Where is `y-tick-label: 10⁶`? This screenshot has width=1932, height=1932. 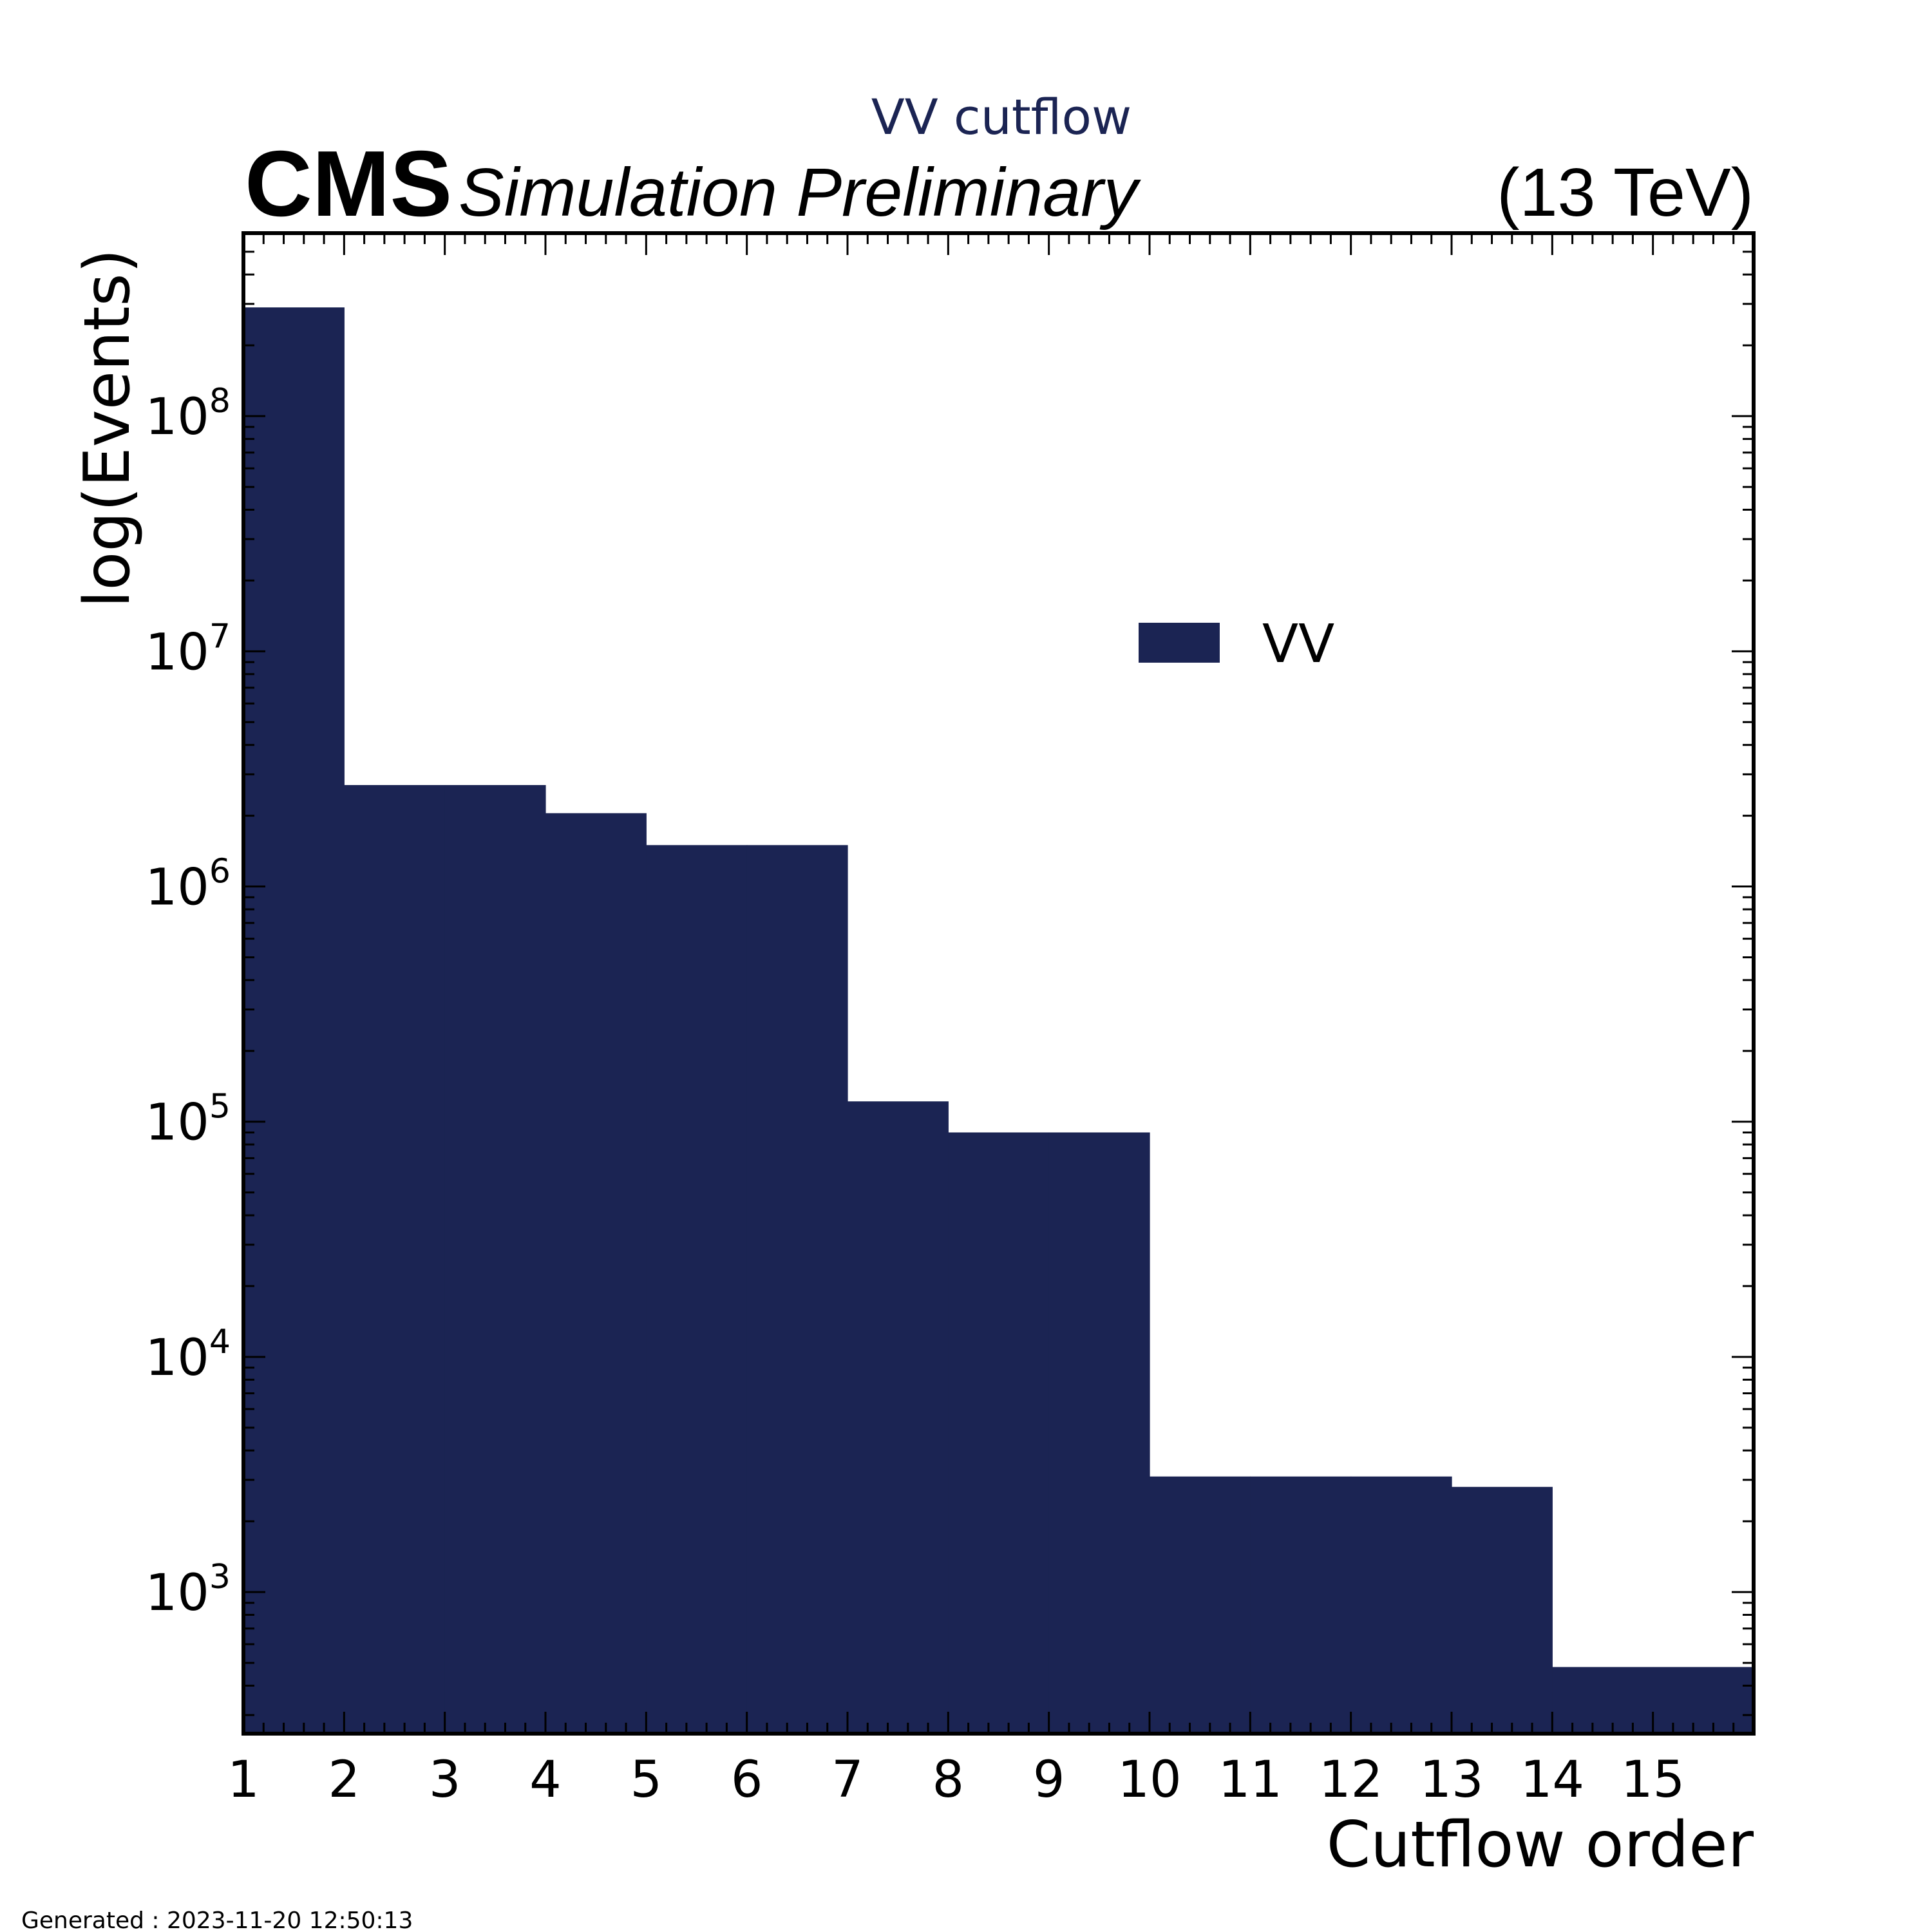
y-tick-label: 10⁶ is located at coordinates (189, 885).